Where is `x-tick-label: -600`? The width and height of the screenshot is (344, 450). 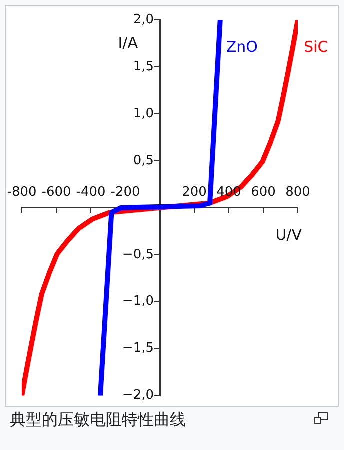
x-tick-label: -600 is located at coordinates (57, 192).